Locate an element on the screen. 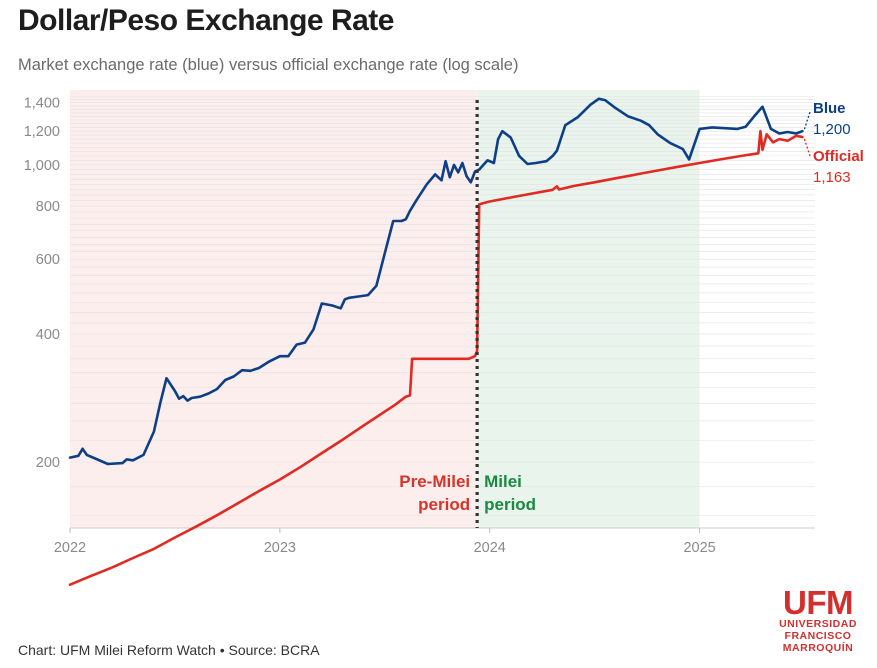  ufm-logo: UFM UNIVERSIDAD FRANCISCO MARROQUÍN is located at coordinates (818, 619).